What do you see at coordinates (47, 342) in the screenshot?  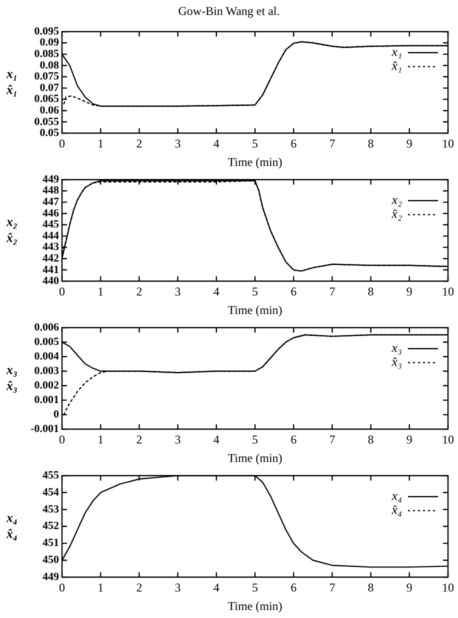 I see `y-tick-label: 0.005` at bounding box center [47, 342].